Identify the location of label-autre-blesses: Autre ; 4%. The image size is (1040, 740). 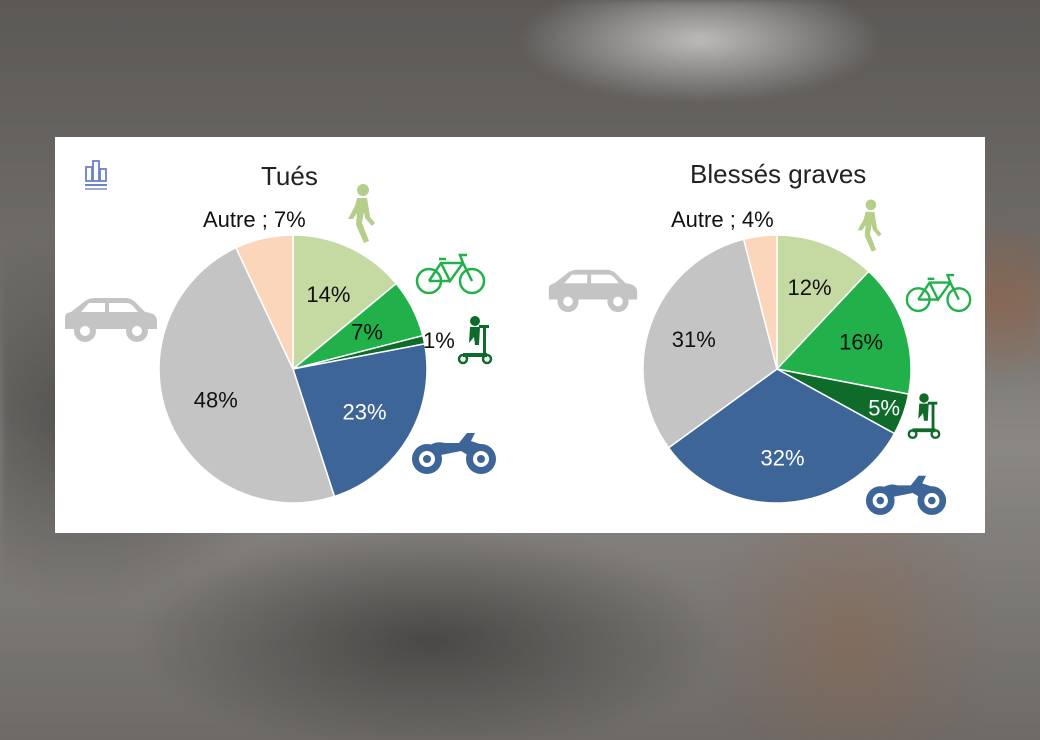
(722, 219).